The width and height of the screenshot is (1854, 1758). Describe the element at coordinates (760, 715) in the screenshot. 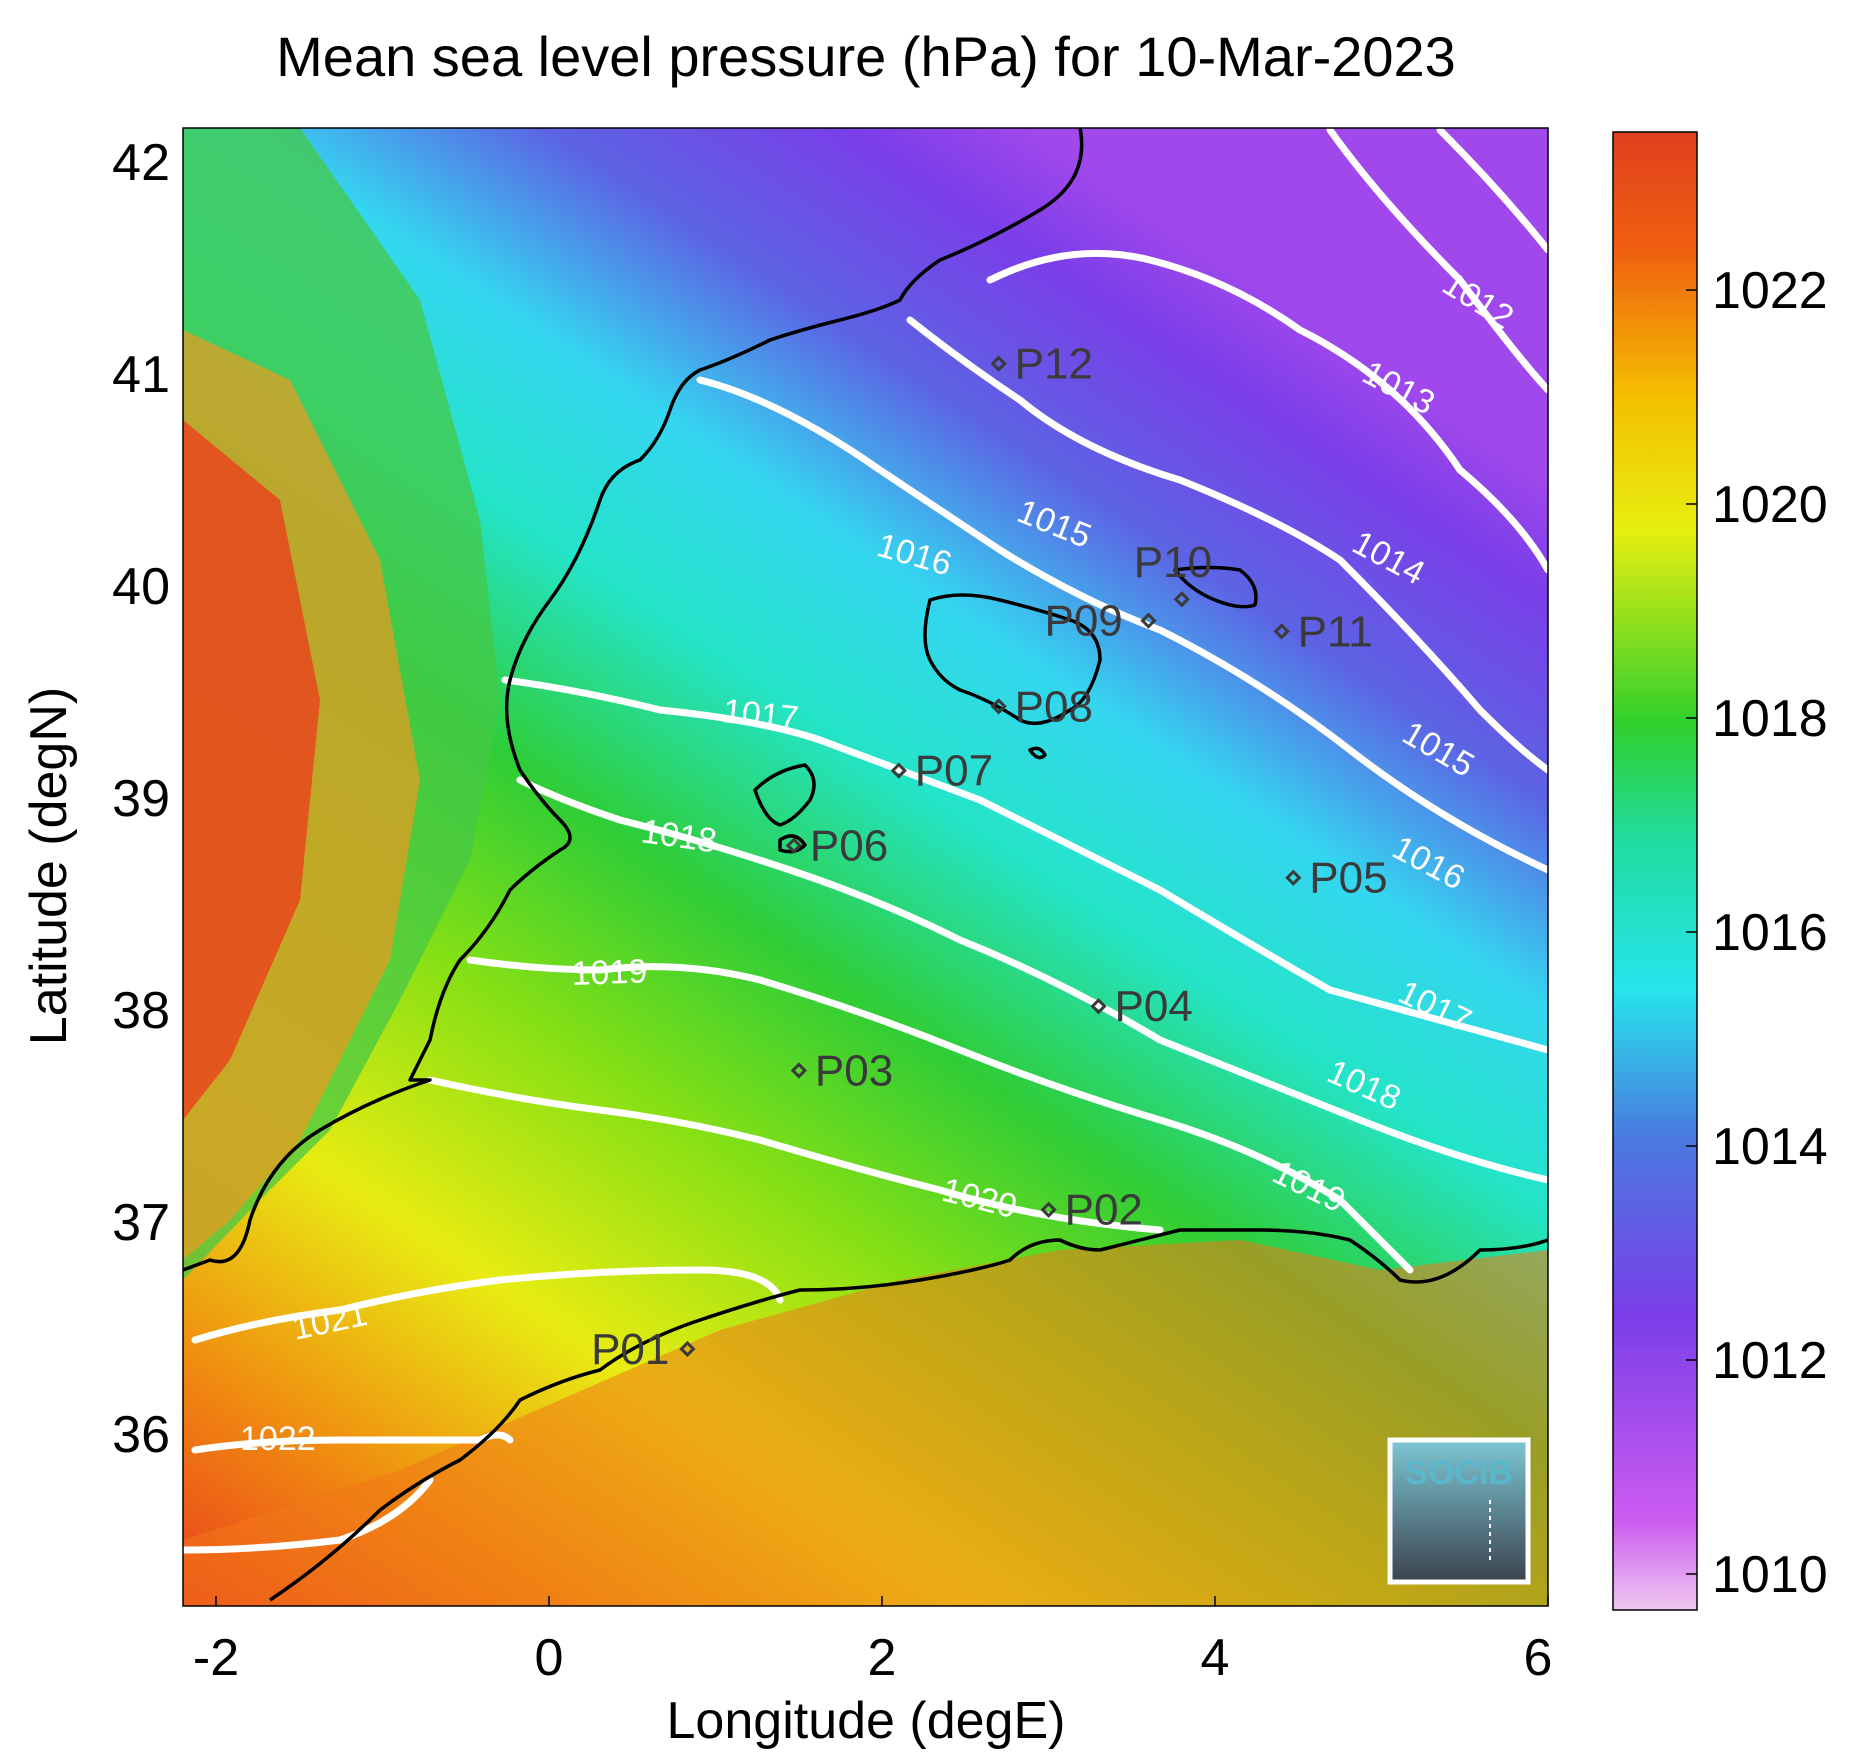

I see `contour-label-1017a: 1017` at that location.